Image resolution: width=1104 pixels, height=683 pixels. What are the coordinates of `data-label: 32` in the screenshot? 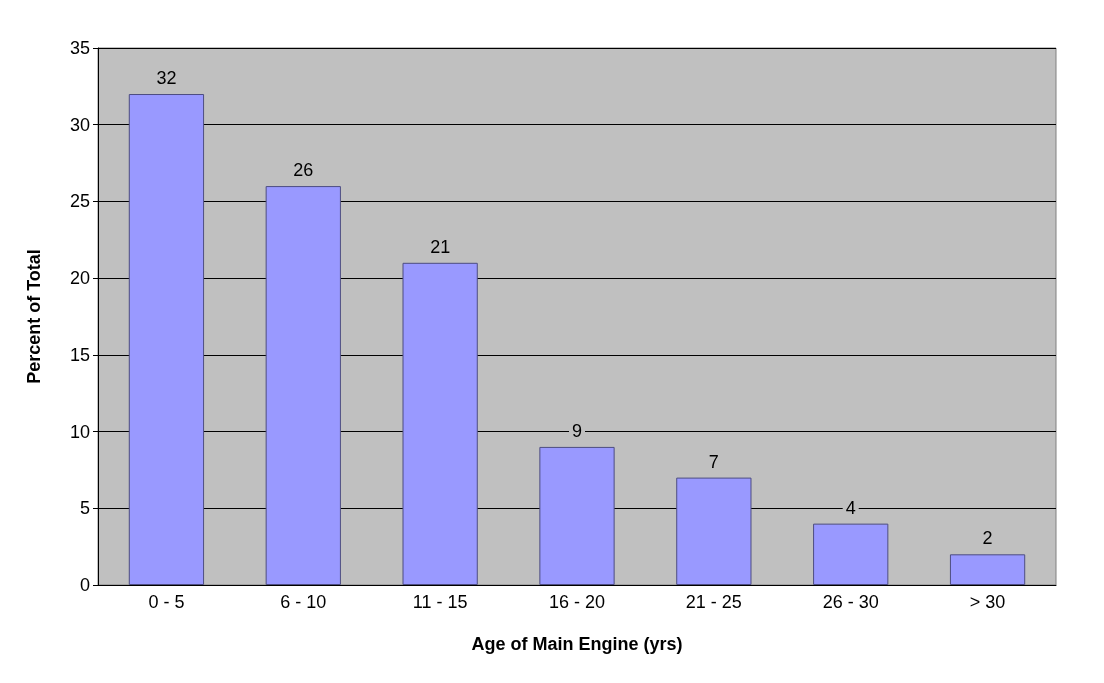 It's located at (166, 78).